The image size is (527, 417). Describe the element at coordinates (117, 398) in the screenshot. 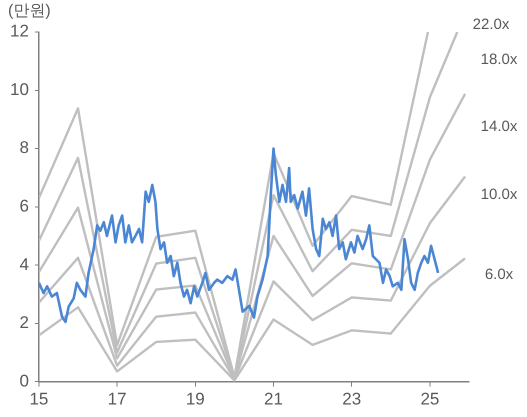

I see `x-tick-label: 17` at that location.